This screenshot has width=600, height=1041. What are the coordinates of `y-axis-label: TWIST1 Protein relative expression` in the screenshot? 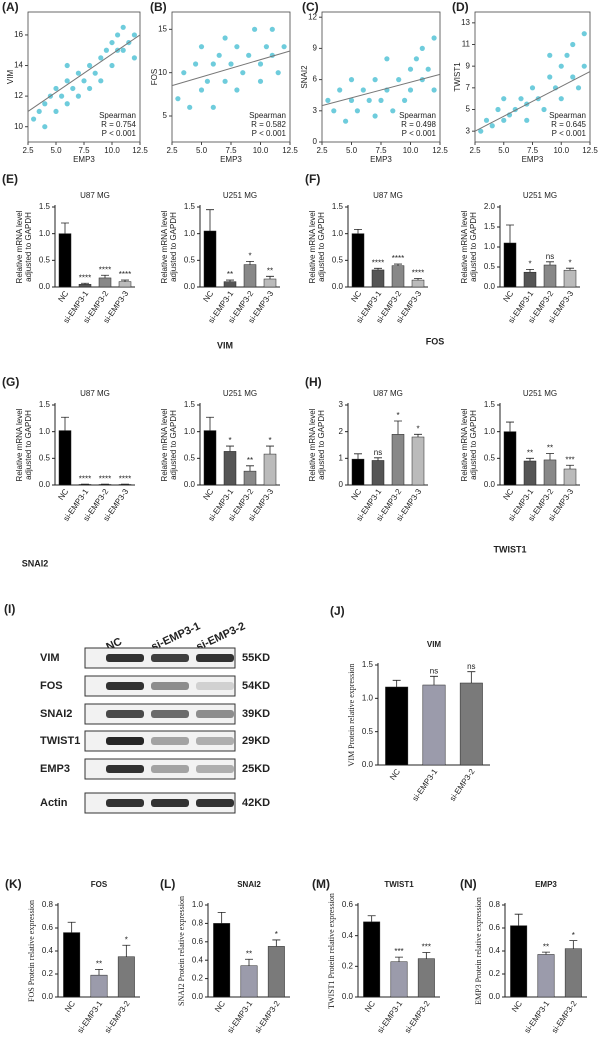 It's located at (331, 951).